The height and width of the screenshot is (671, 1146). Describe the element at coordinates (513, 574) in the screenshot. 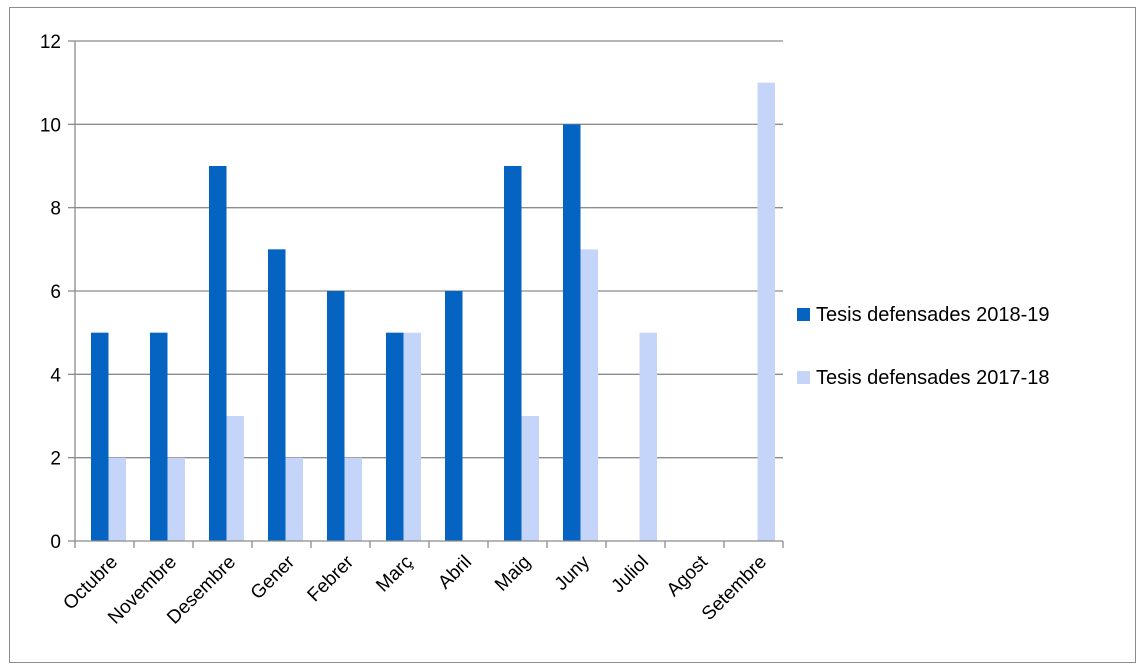

I see `x-tick-label: Maig` at that location.